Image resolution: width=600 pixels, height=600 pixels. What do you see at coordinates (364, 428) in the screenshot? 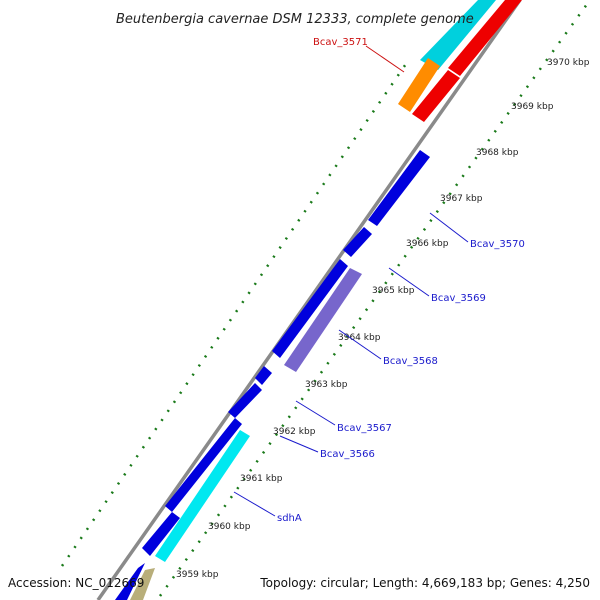
I see `gene-label-bcav-3567: Bcav_3567` at bounding box center [364, 428].